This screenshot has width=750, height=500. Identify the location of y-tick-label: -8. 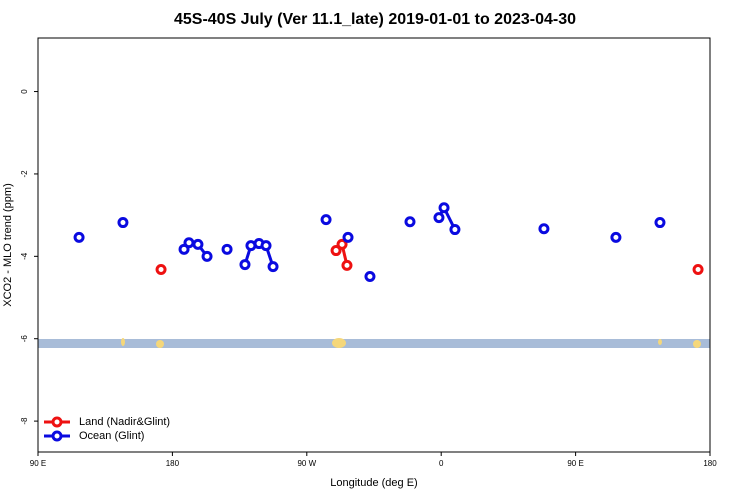
(24, 421).